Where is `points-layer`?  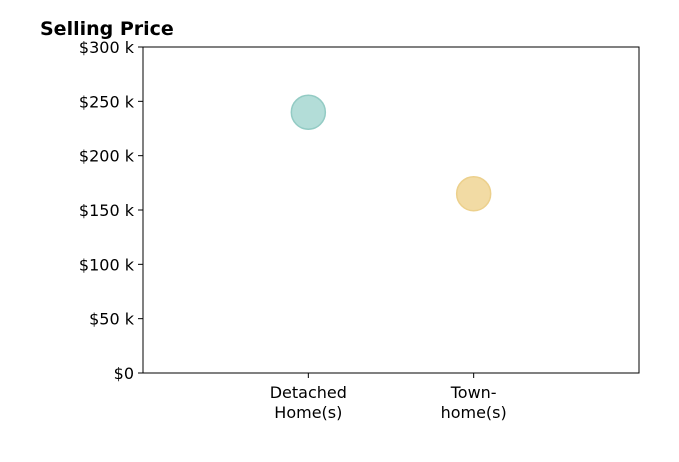
points-layer is located at coordinates (391, 153).